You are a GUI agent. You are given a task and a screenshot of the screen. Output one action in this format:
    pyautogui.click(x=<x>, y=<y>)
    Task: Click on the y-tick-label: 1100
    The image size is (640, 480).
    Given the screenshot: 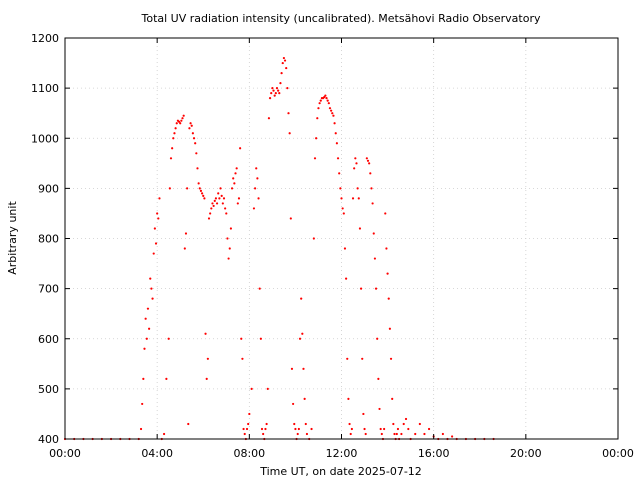 What is the action you would take?
    pyautogui.click(x=45, y=88)
    